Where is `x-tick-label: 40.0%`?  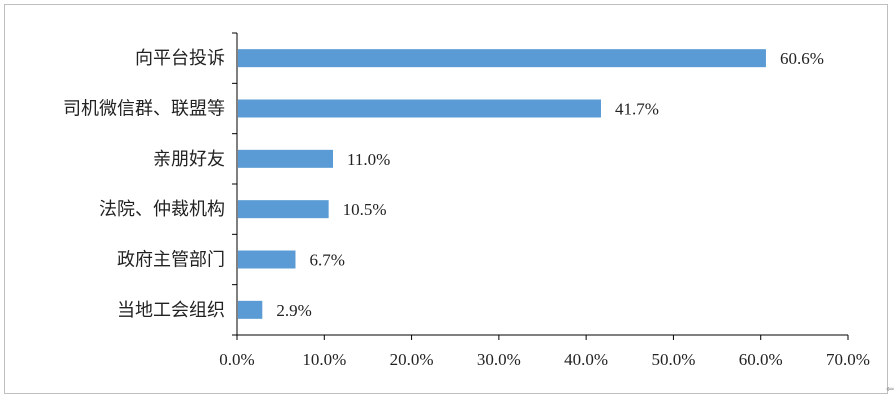 x-tick-label: 40.0% is located at coordinates (586, 359).